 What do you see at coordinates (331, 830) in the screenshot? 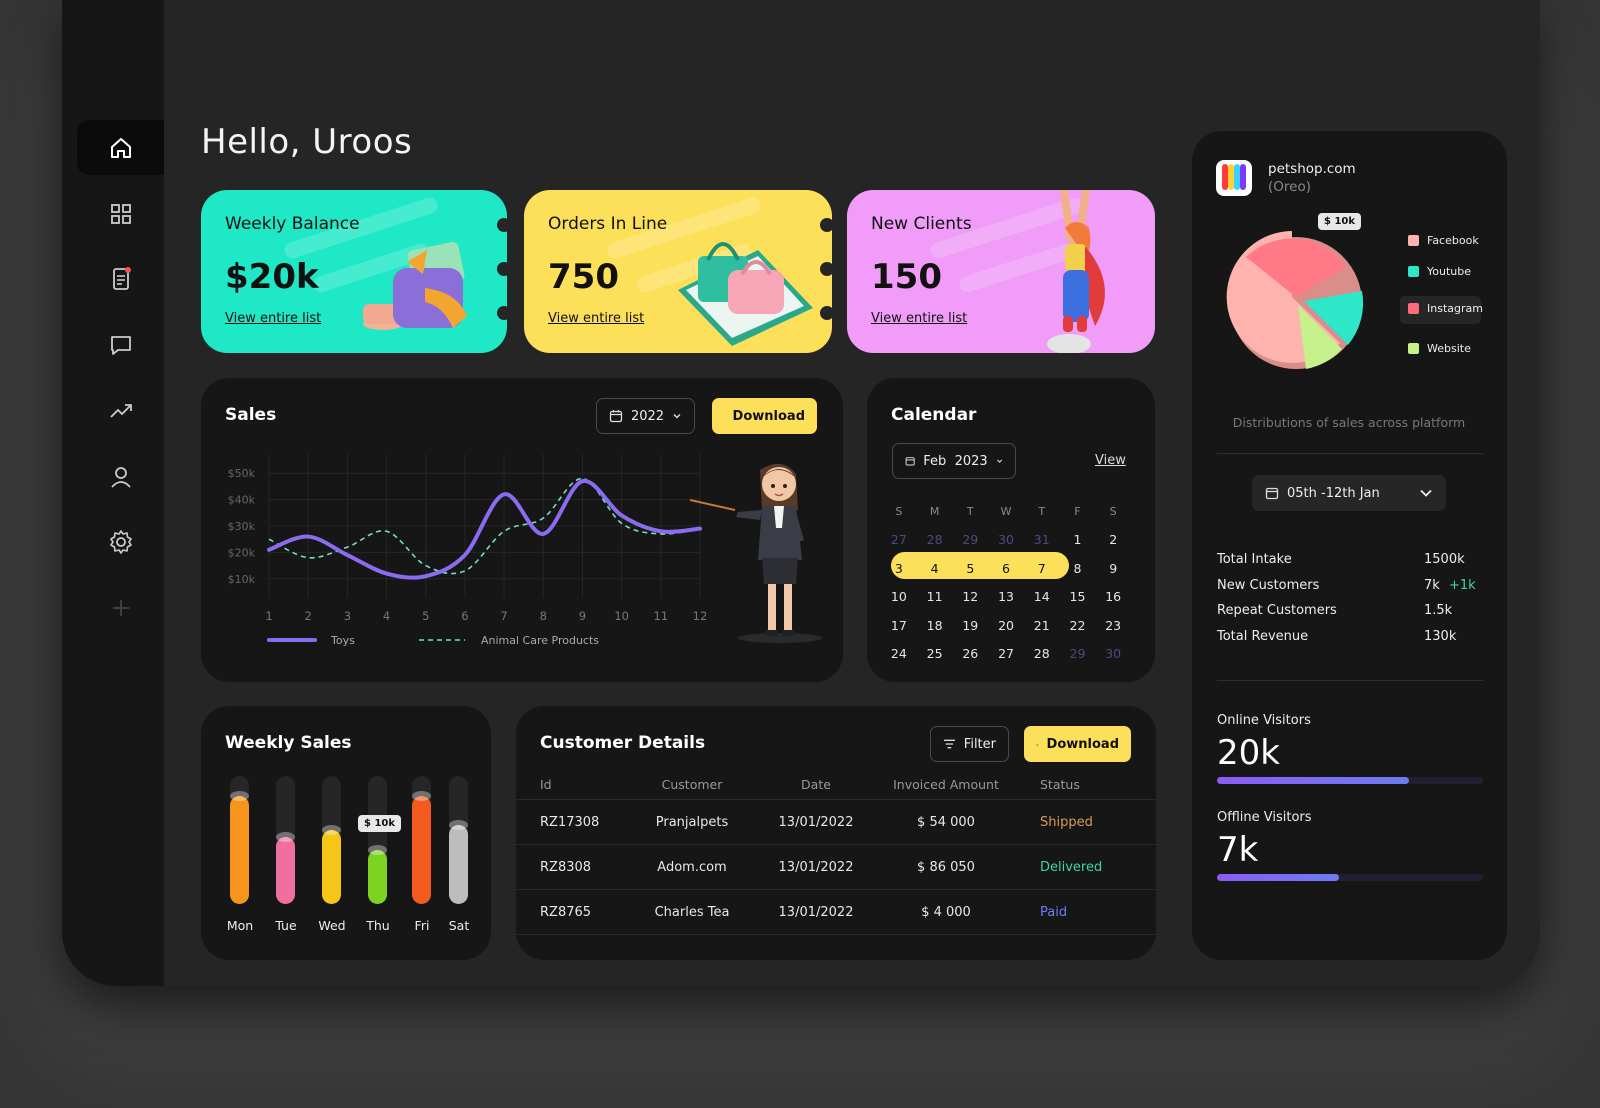
I see `bar-cap` at bounding box center [331, 830].